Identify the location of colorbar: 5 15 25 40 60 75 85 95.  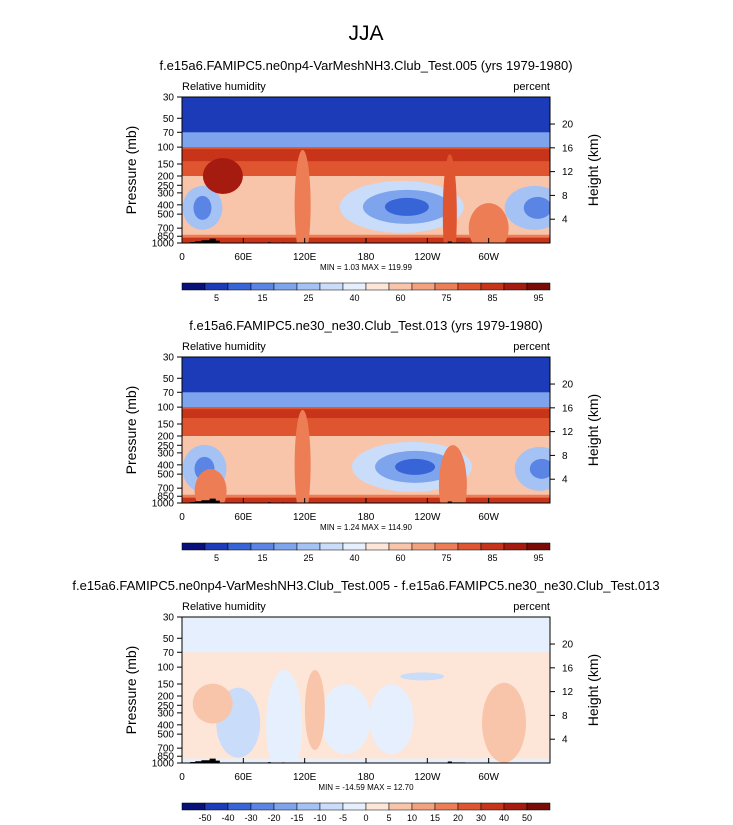
(366, 292).